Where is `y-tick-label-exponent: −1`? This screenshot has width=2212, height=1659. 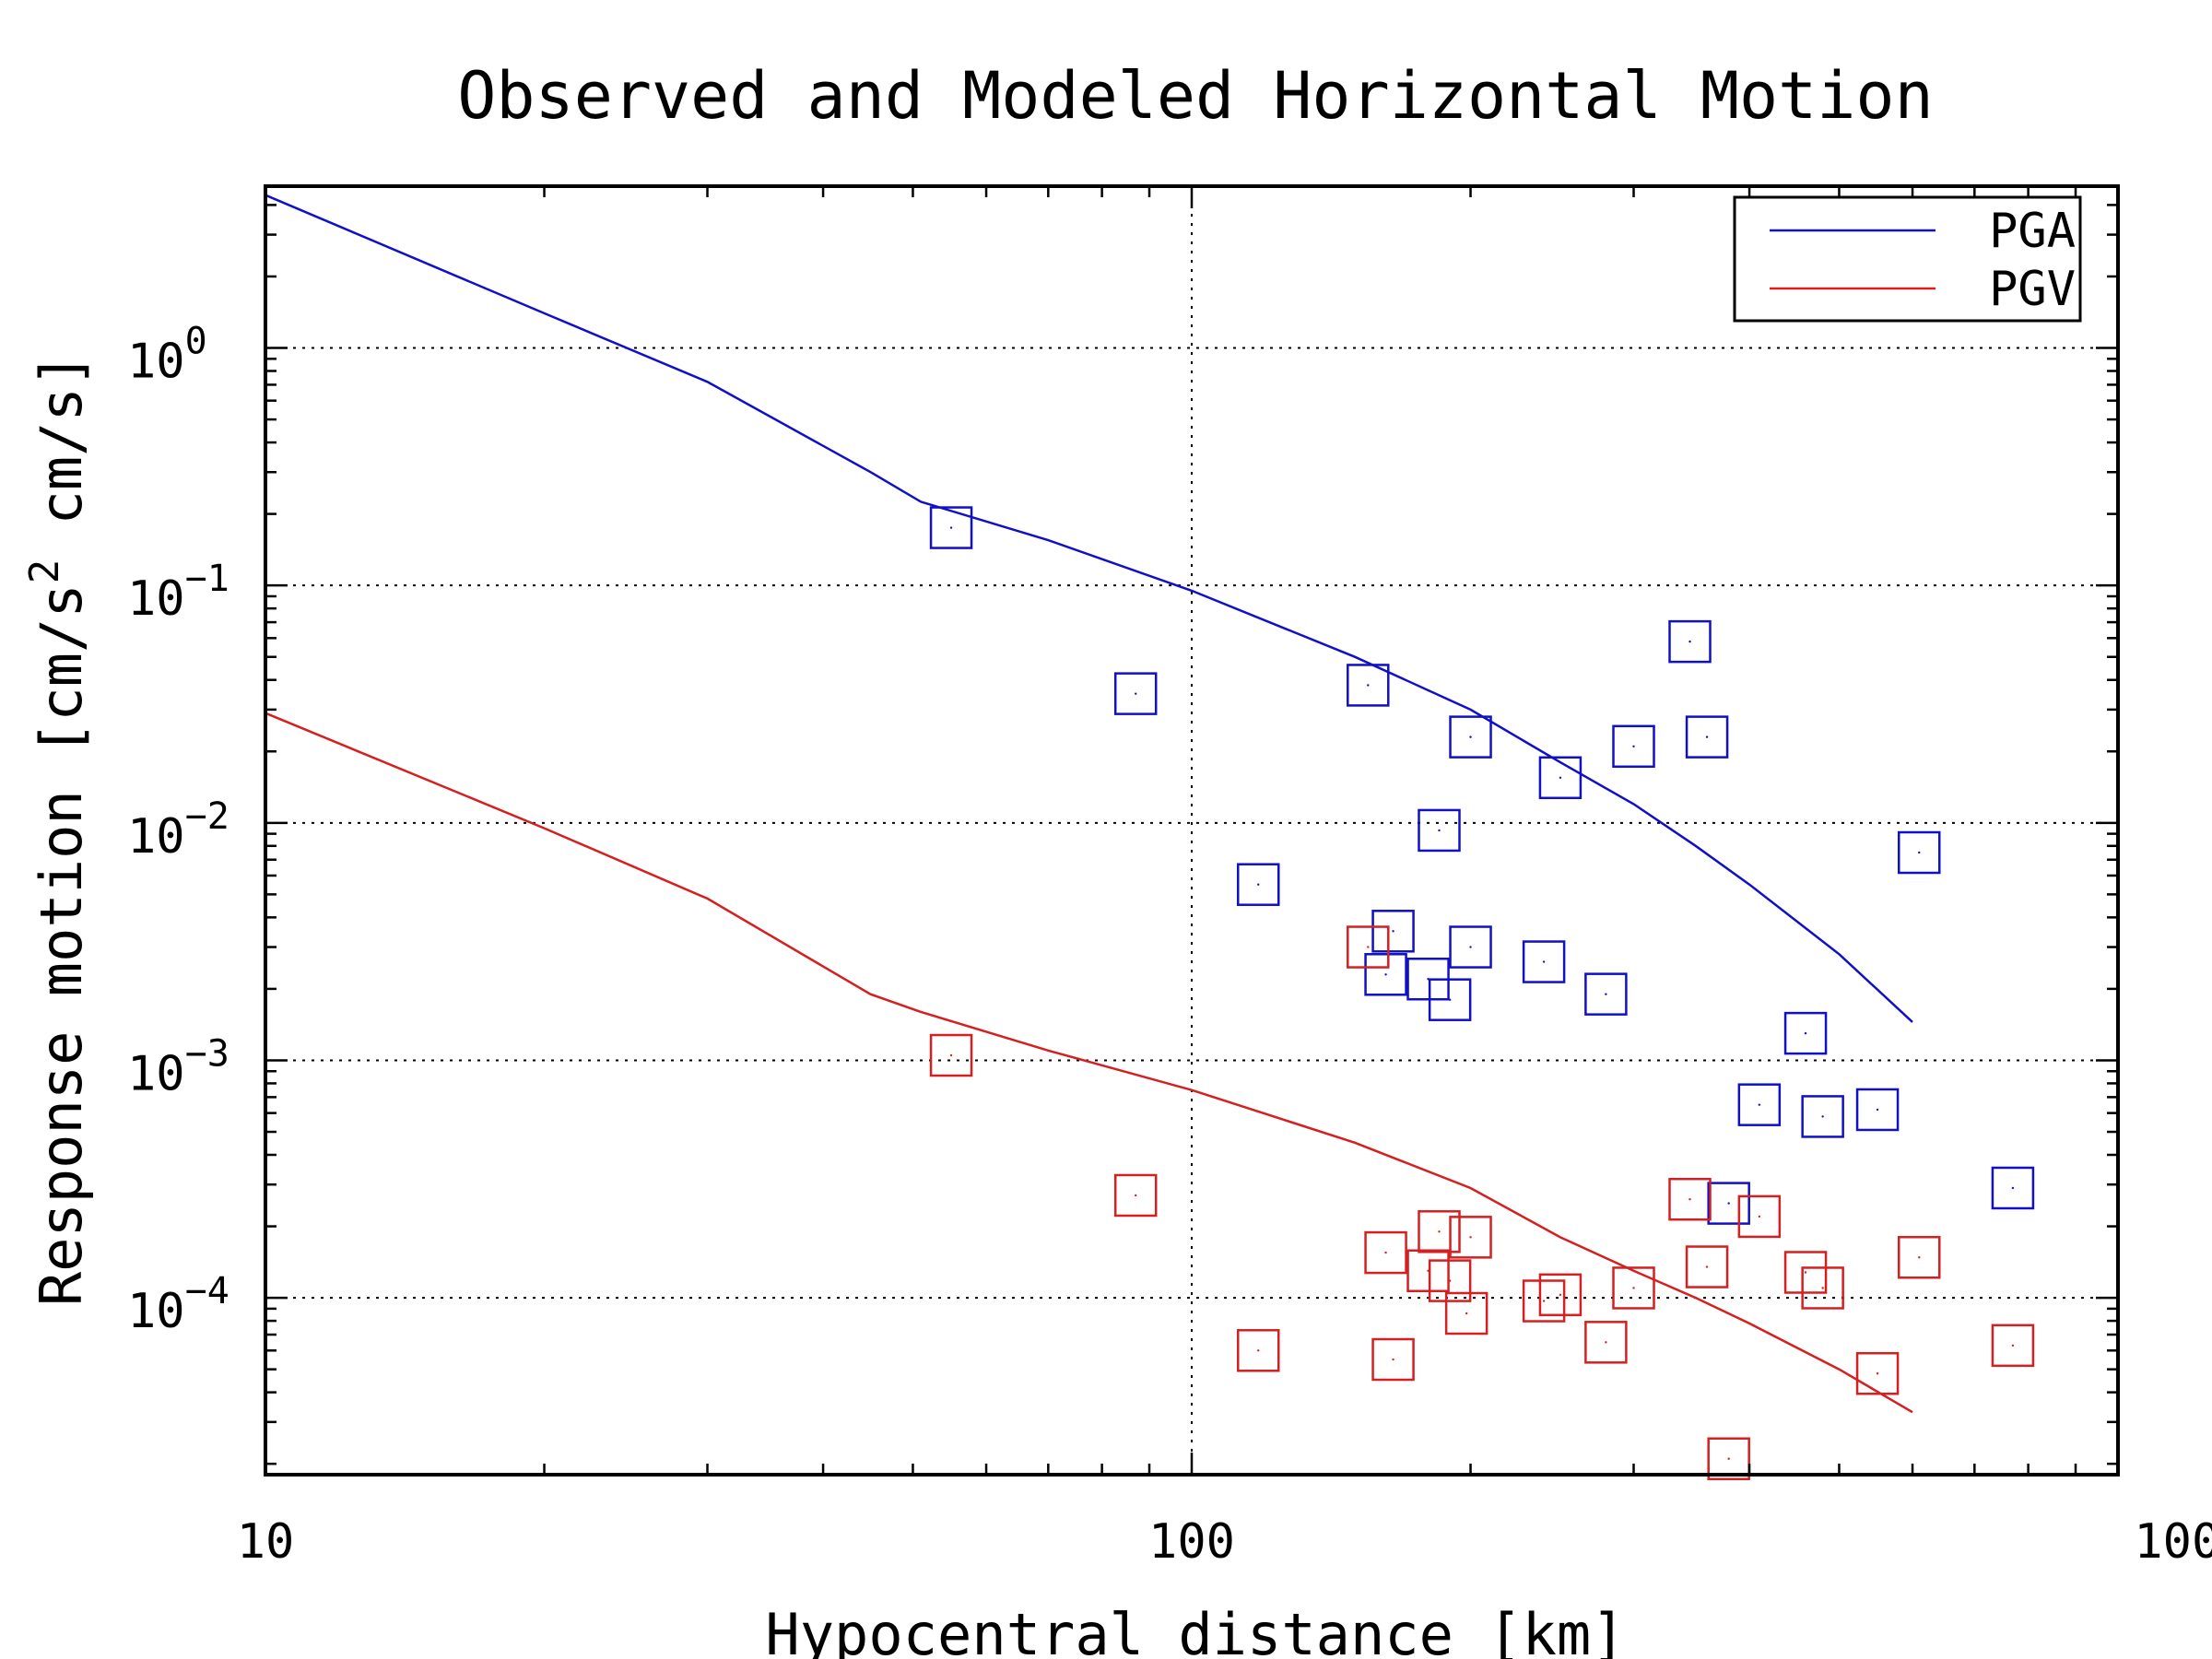
y-tick-label-exponent: −1 is located at coordinates (207, 579).